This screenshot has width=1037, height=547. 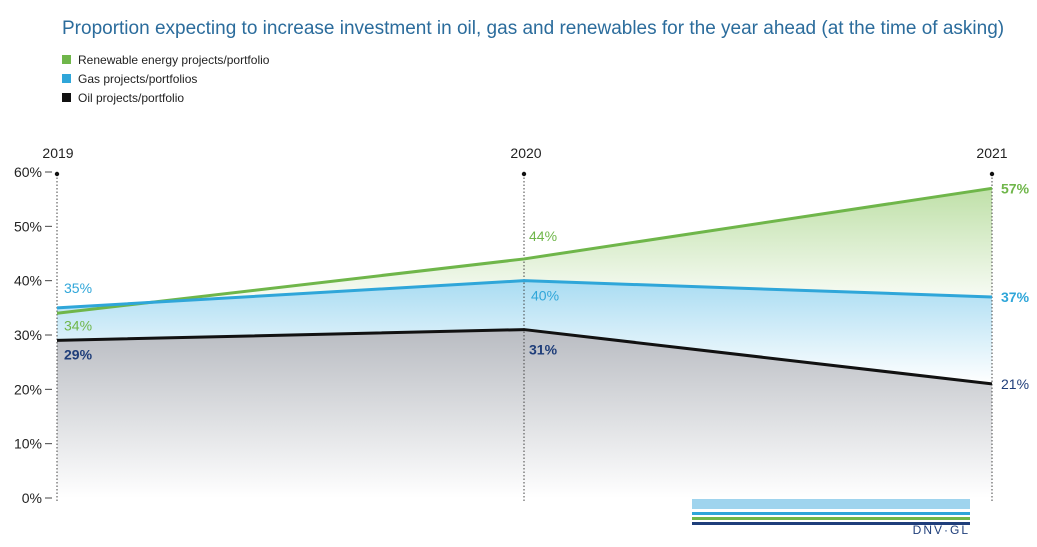 I want to click on data-label-gas-2019: 35%, so click(x=78, y=288).